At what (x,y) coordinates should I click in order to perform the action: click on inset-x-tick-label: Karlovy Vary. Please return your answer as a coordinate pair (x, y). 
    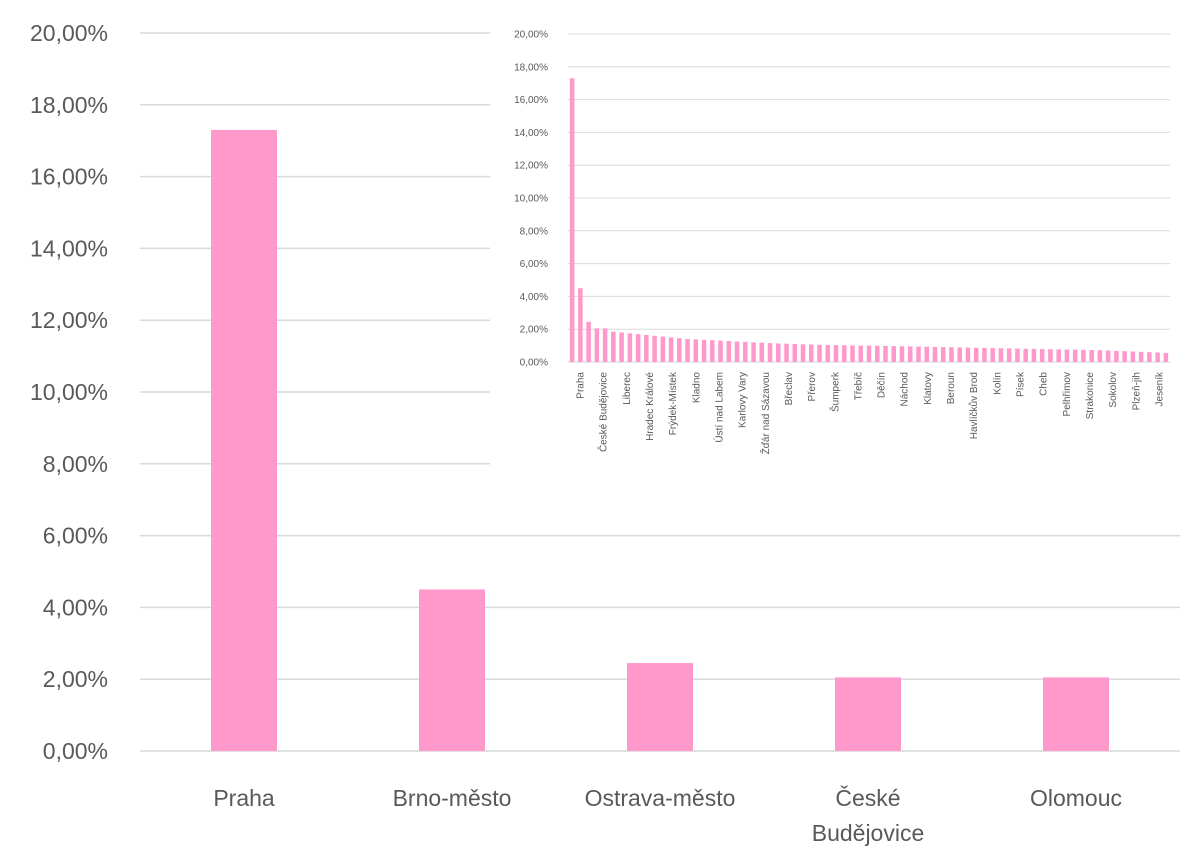
    Looking at the image, I should click on (743, 400).